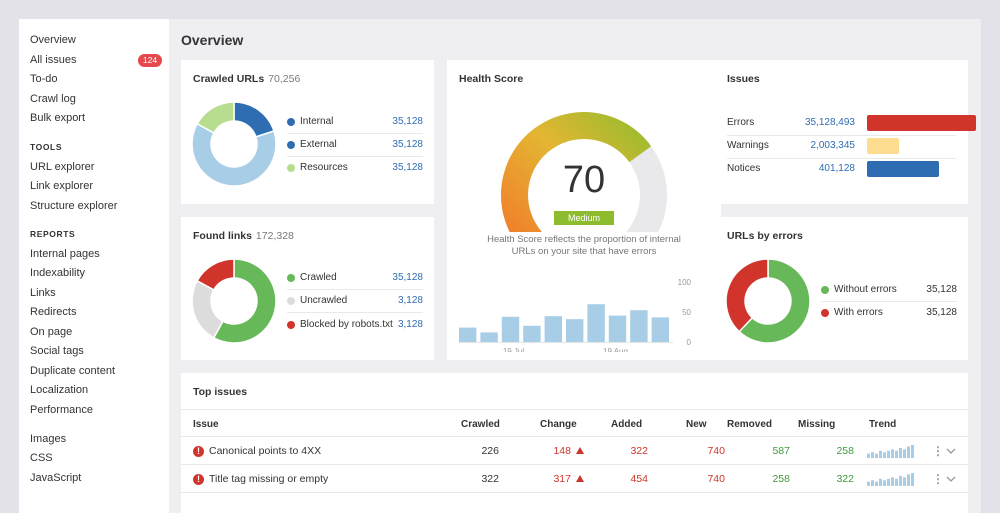  What do you see at coordinates (53, 60) in the screenshot?
I see `sidebar-item-all-issues: All issues` at bounding box center [53, 60].